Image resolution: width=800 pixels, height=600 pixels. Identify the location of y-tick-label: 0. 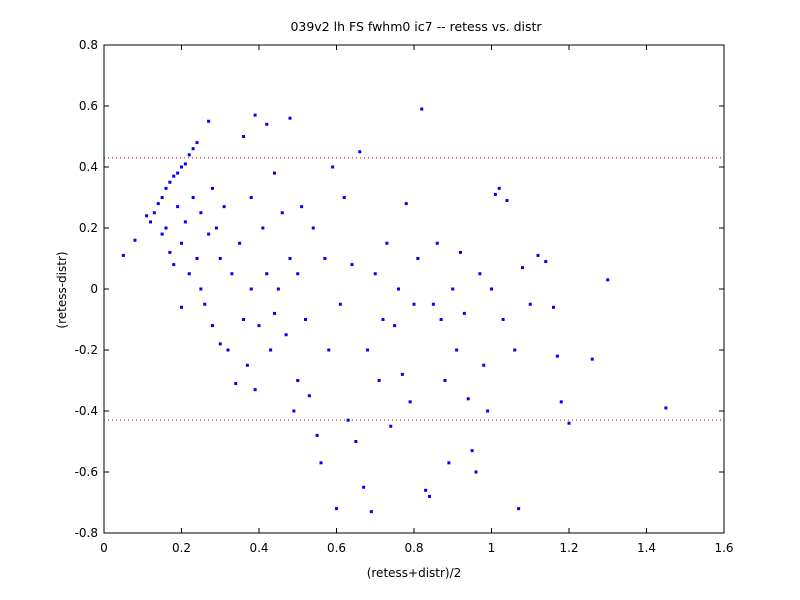
(94, 289).